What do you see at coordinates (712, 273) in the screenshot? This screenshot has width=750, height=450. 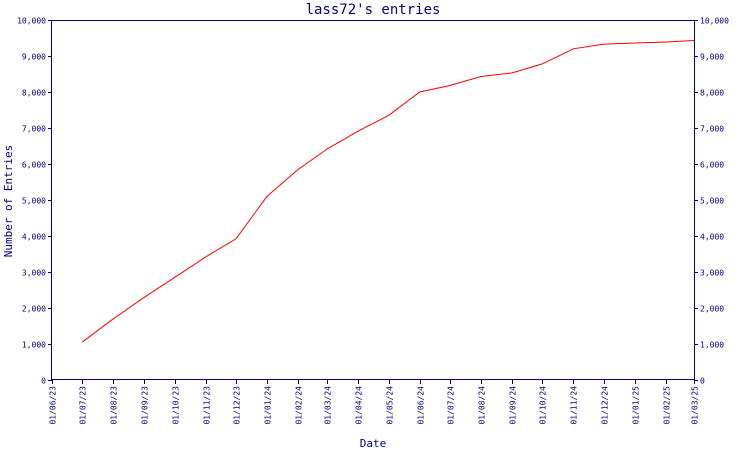 I see `y-tick-label-right: 3,000` at bounding box center [712, 273].